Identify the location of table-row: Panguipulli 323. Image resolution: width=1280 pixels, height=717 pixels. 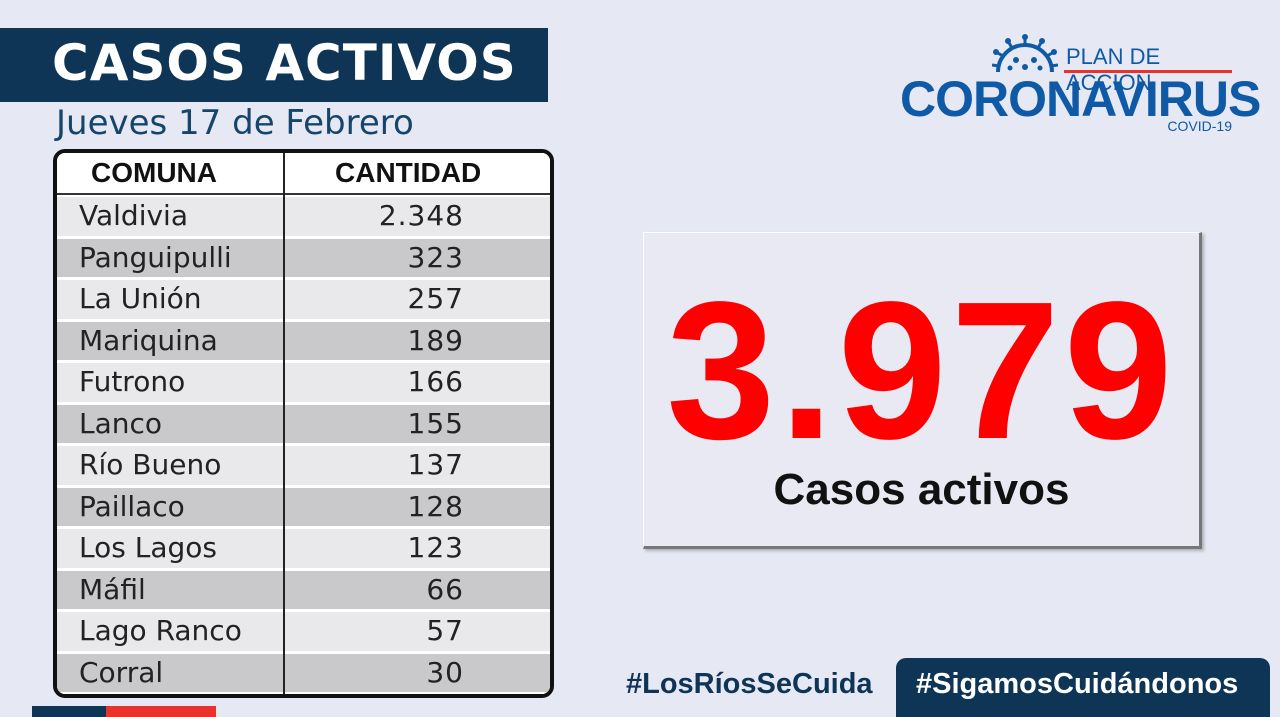
(303, 259).